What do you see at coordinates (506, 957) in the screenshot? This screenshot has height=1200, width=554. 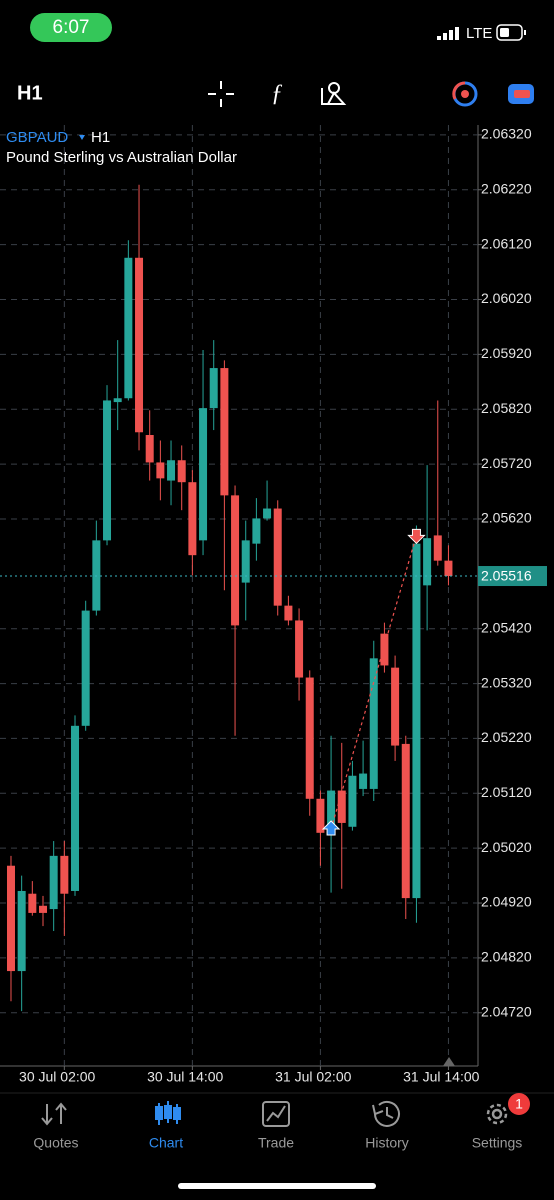 I see `y-tick-label: 2.04820` at bounding box center [506, 957].